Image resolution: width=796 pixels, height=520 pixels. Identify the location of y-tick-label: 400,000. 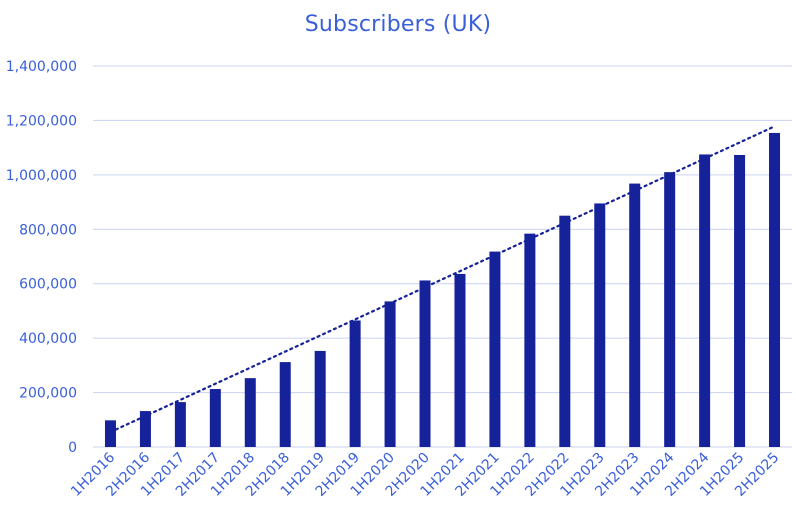
(48, 339).